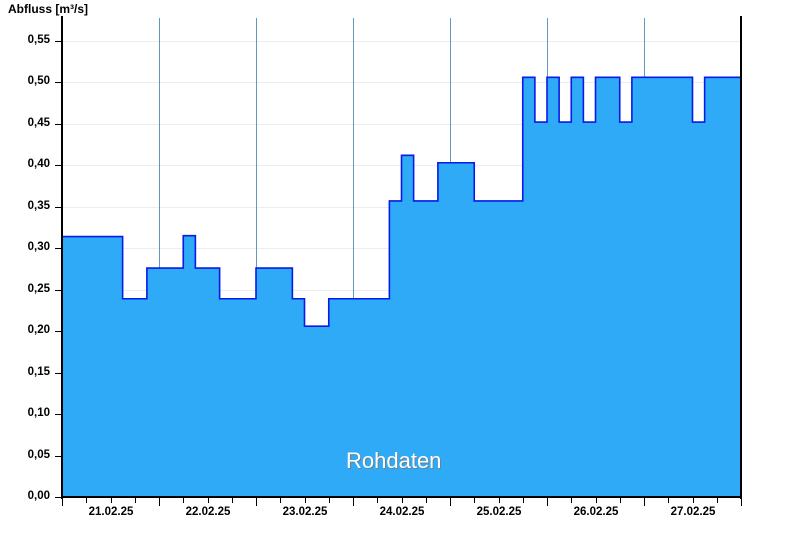 The image size is (800, 550). What do you see at coordinates (741, 257) in the screenshot?
I see `plot-right-border` at bounding box center [741, 257].